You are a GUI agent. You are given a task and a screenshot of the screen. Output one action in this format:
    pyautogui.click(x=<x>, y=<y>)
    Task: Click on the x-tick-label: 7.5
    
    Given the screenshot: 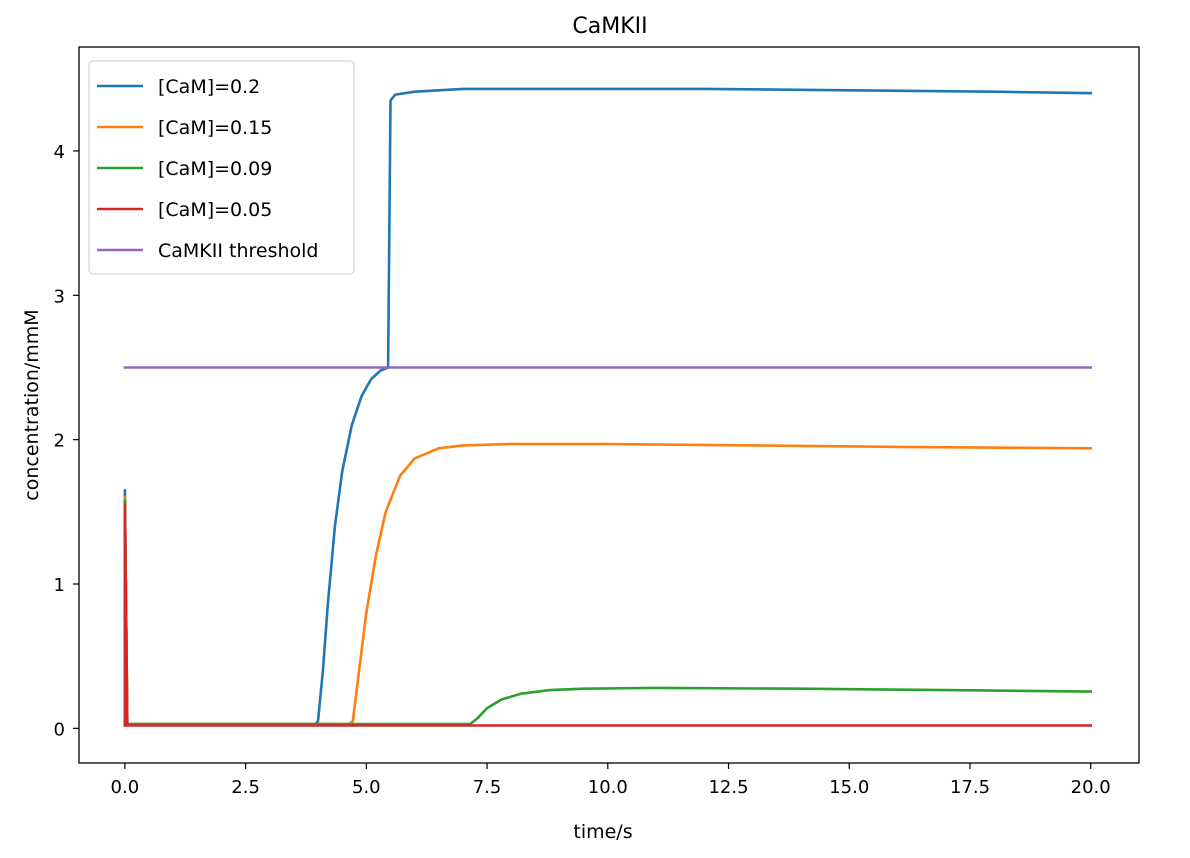 What is the action you would take?
    pyautogui.click(x=487, y=787)
    